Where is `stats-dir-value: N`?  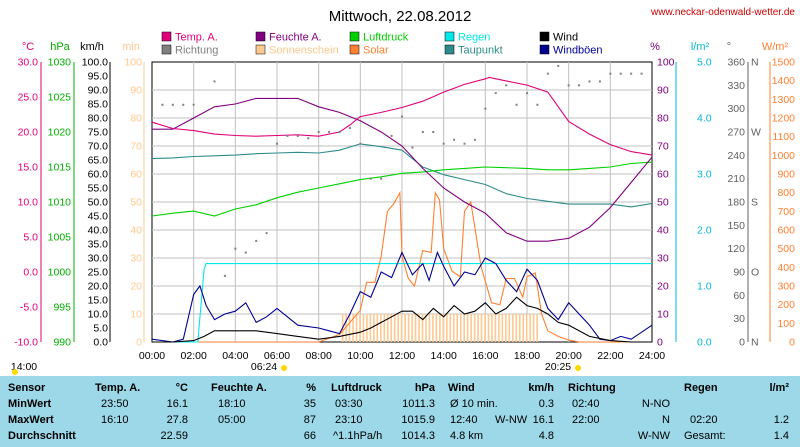 stats-dir-value: N is located at coordinates (666, 420).